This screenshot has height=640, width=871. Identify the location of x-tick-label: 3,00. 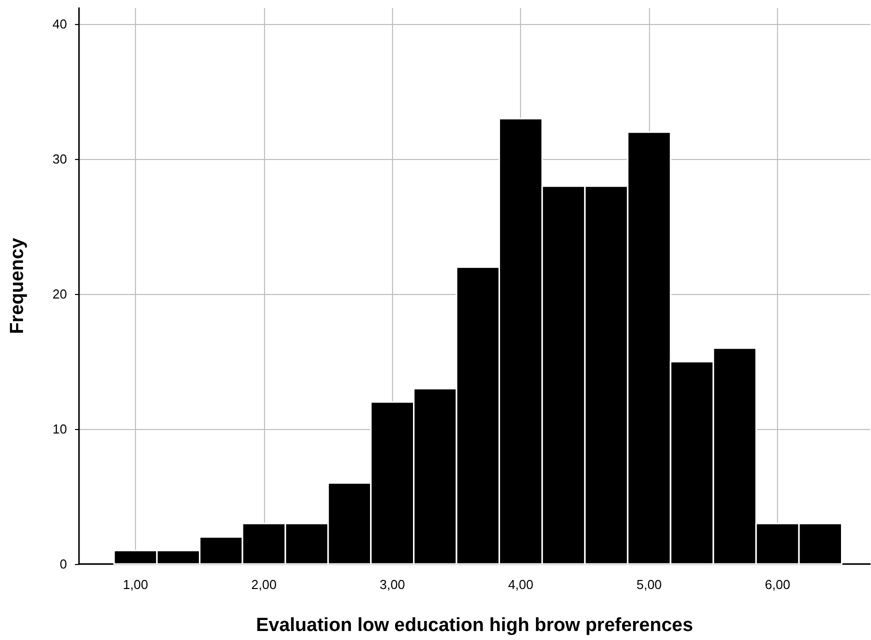
(392, 584).